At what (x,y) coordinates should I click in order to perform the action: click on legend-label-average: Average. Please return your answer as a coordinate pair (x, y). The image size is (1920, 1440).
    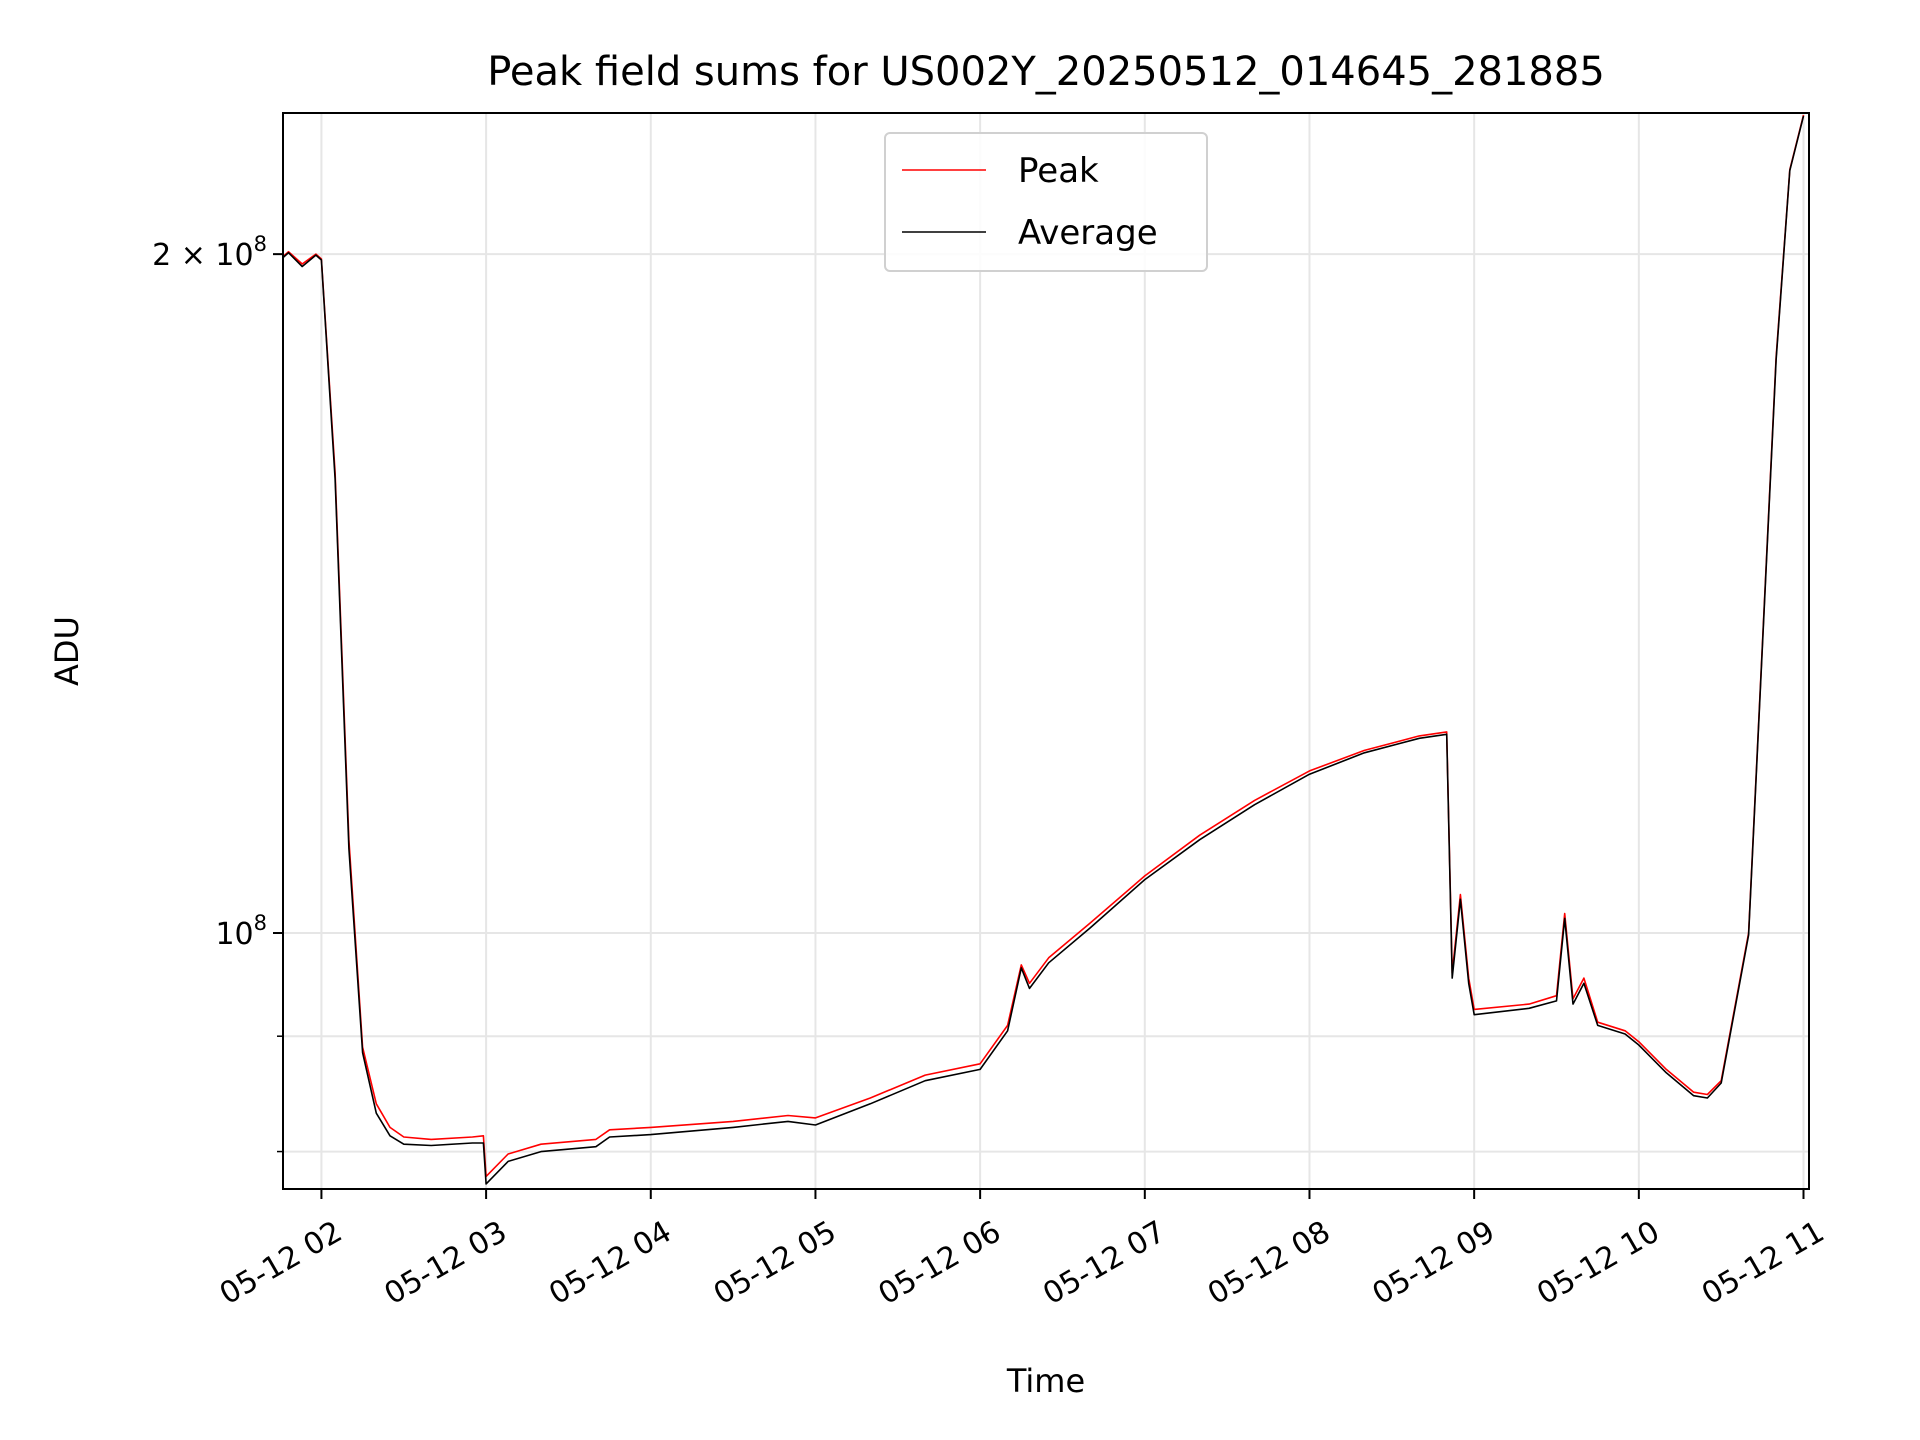
    Looking at the image, I should click on (1088, 233).